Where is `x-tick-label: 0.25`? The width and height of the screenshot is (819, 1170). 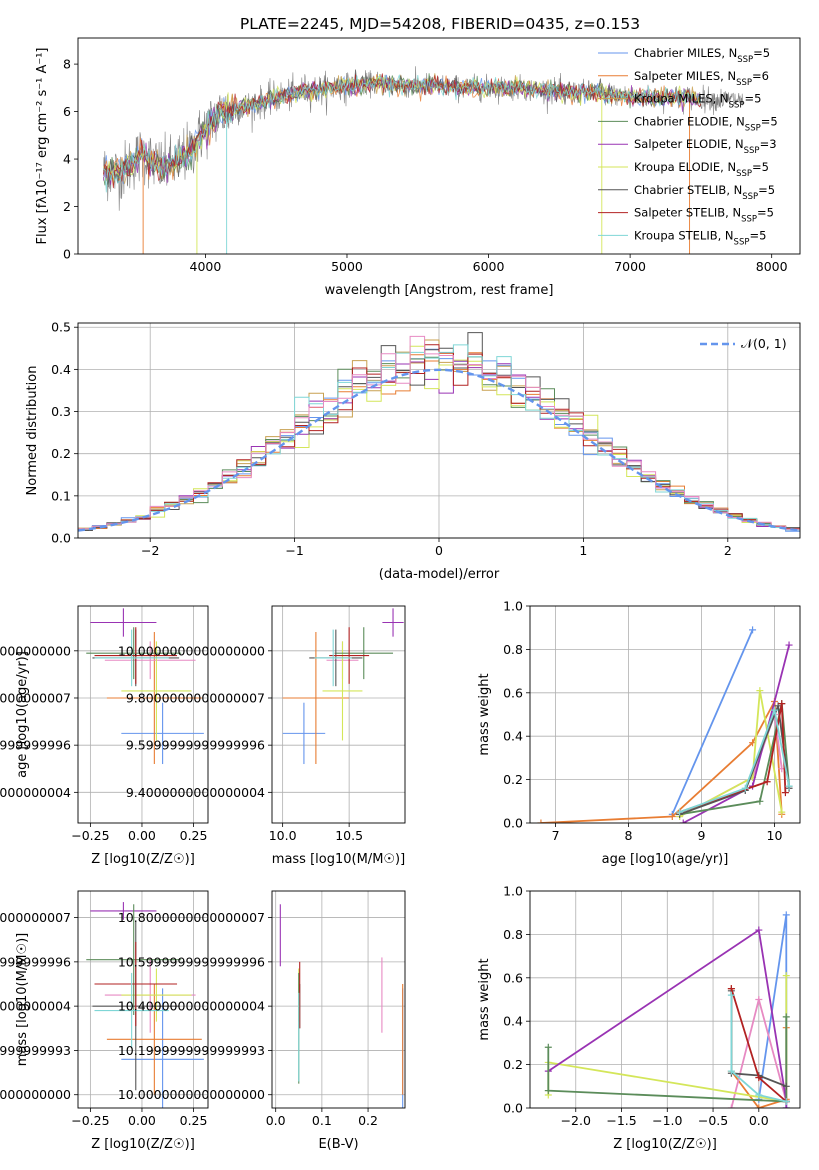 x-tick-label: 0.25 is located at coordinates (194, 835).